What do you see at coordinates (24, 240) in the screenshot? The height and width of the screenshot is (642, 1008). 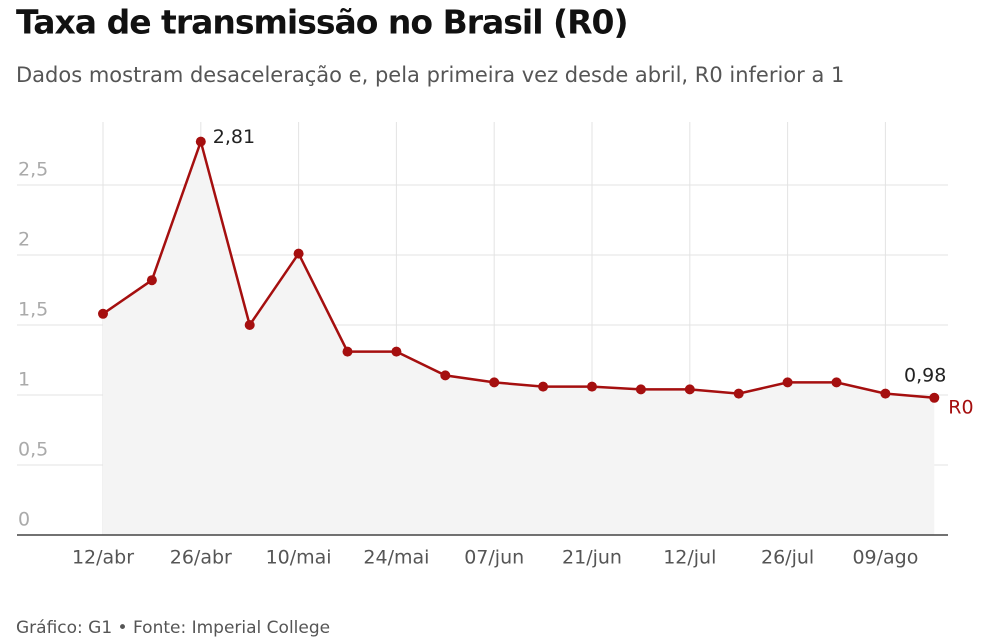 I see `y-tick-label: 2` at bounding box center [24, 240].